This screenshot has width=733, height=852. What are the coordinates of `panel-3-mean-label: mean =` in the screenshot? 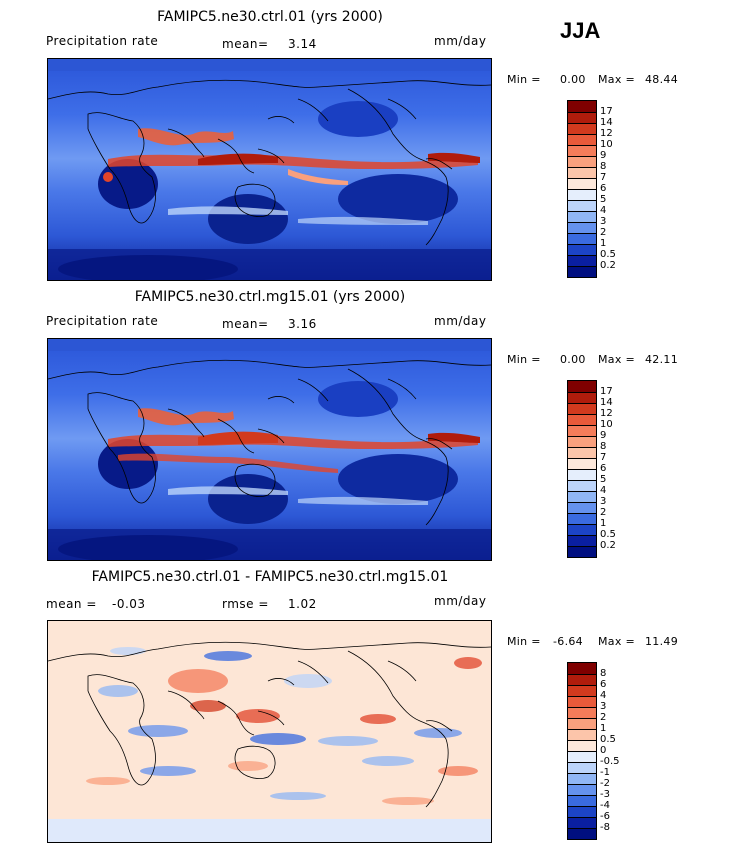 It's located at (71, 604).